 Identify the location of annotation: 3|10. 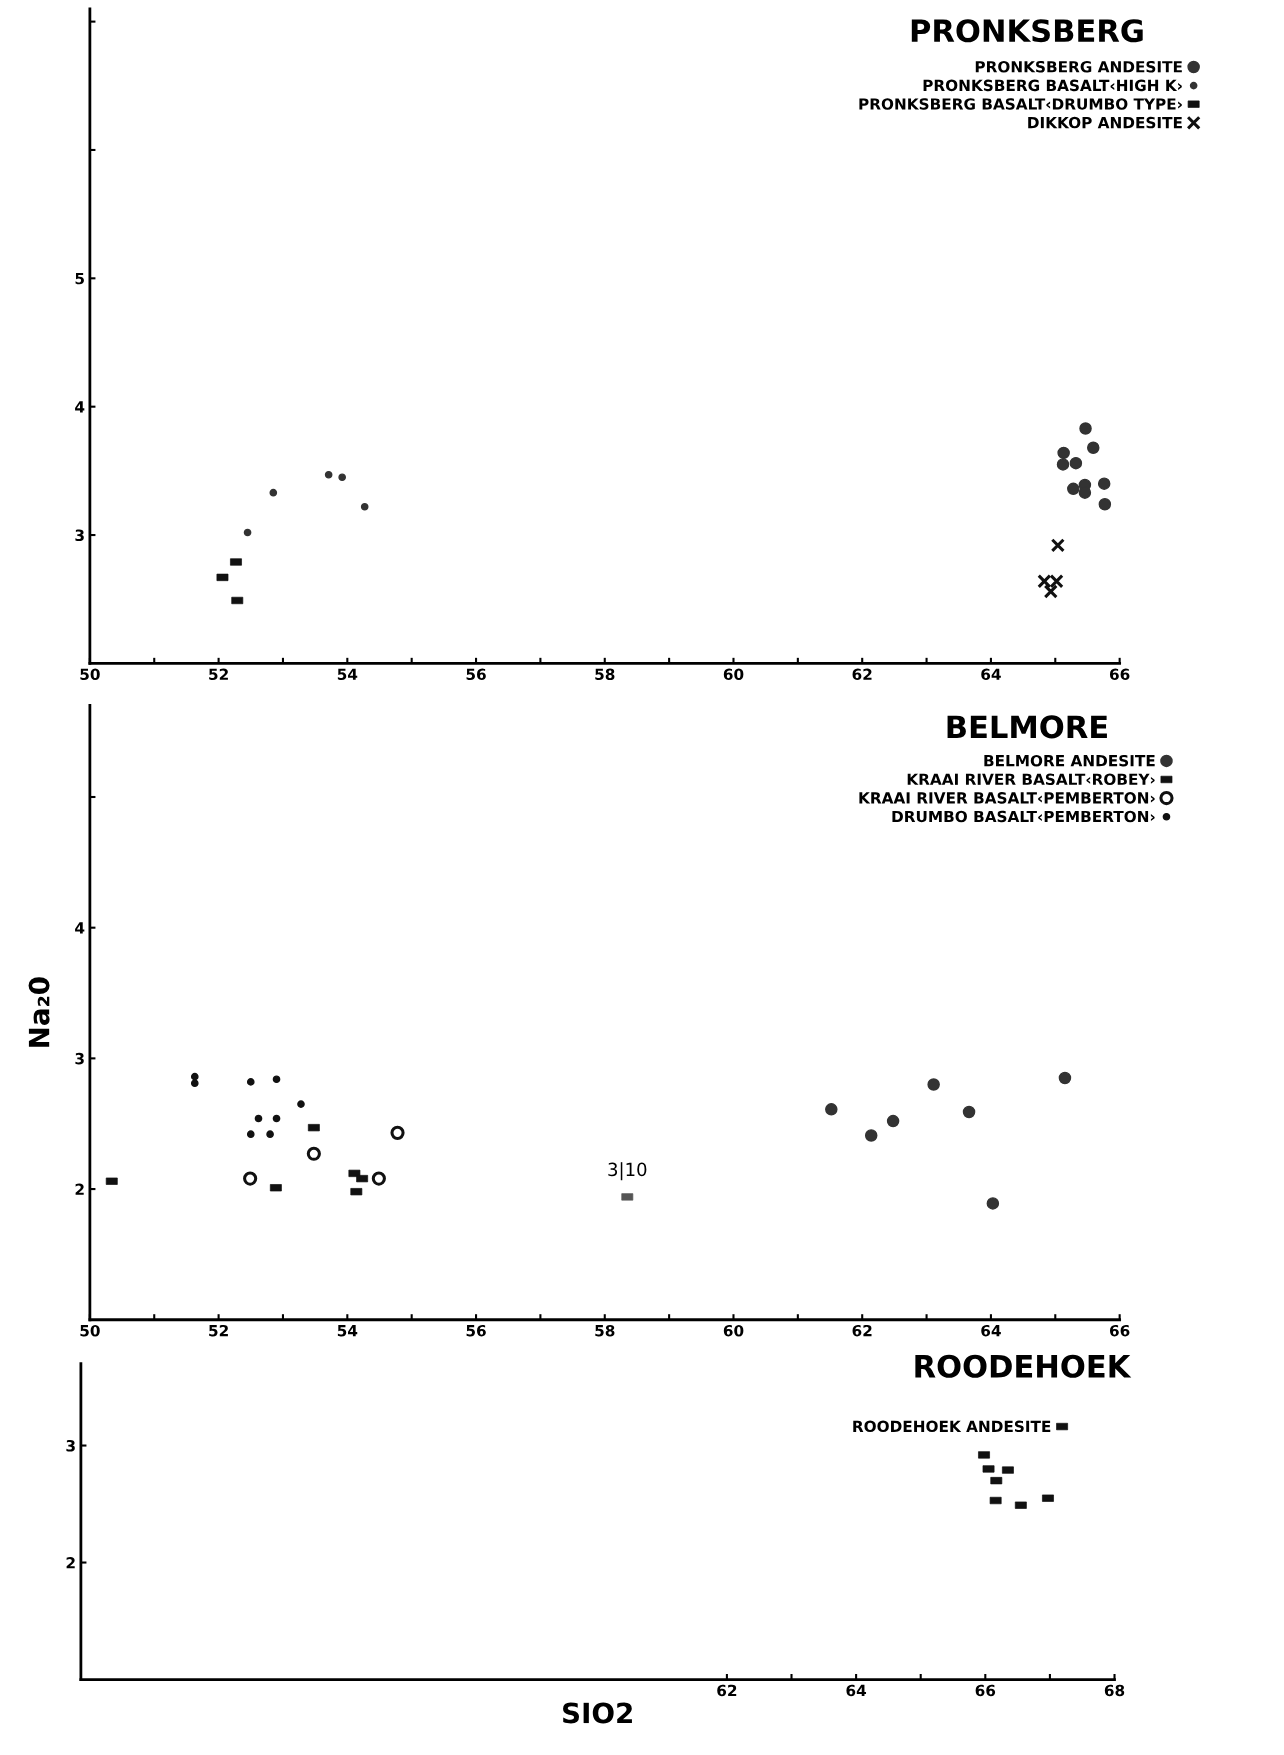
(627, 1171).